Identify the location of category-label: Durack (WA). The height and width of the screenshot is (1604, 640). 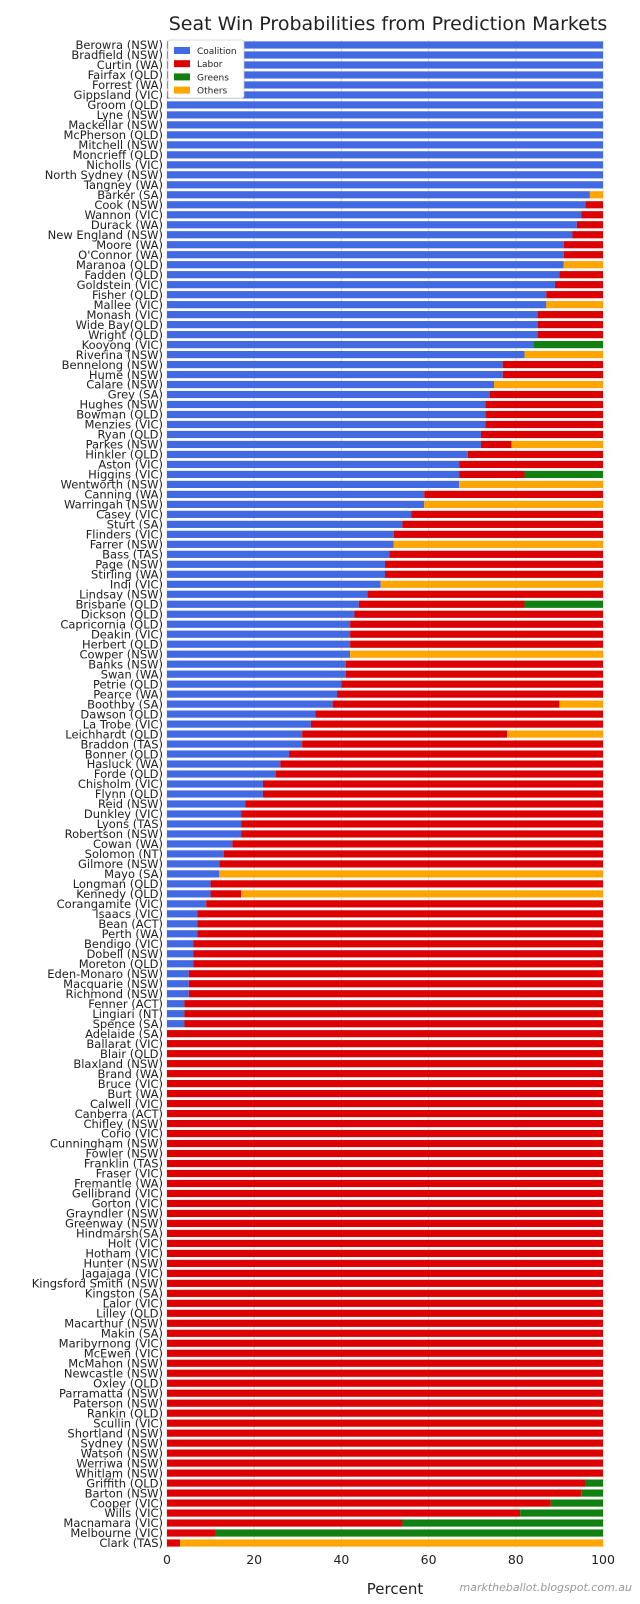
(127, 225).